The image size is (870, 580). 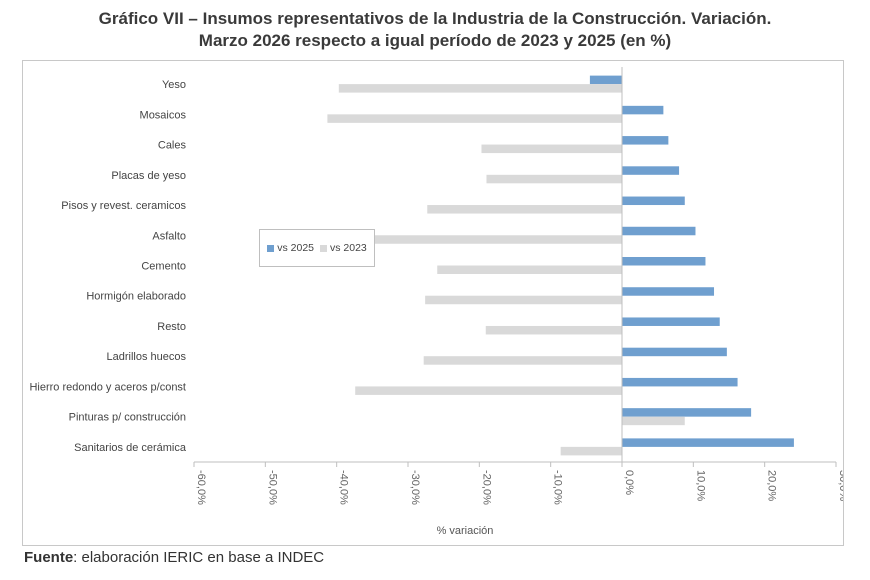 What do you see at coordinates (687, 412) in the screenshot?
I see `bar-vs-2025-pinturas-p-construccion` at bounding box center [687, 412].